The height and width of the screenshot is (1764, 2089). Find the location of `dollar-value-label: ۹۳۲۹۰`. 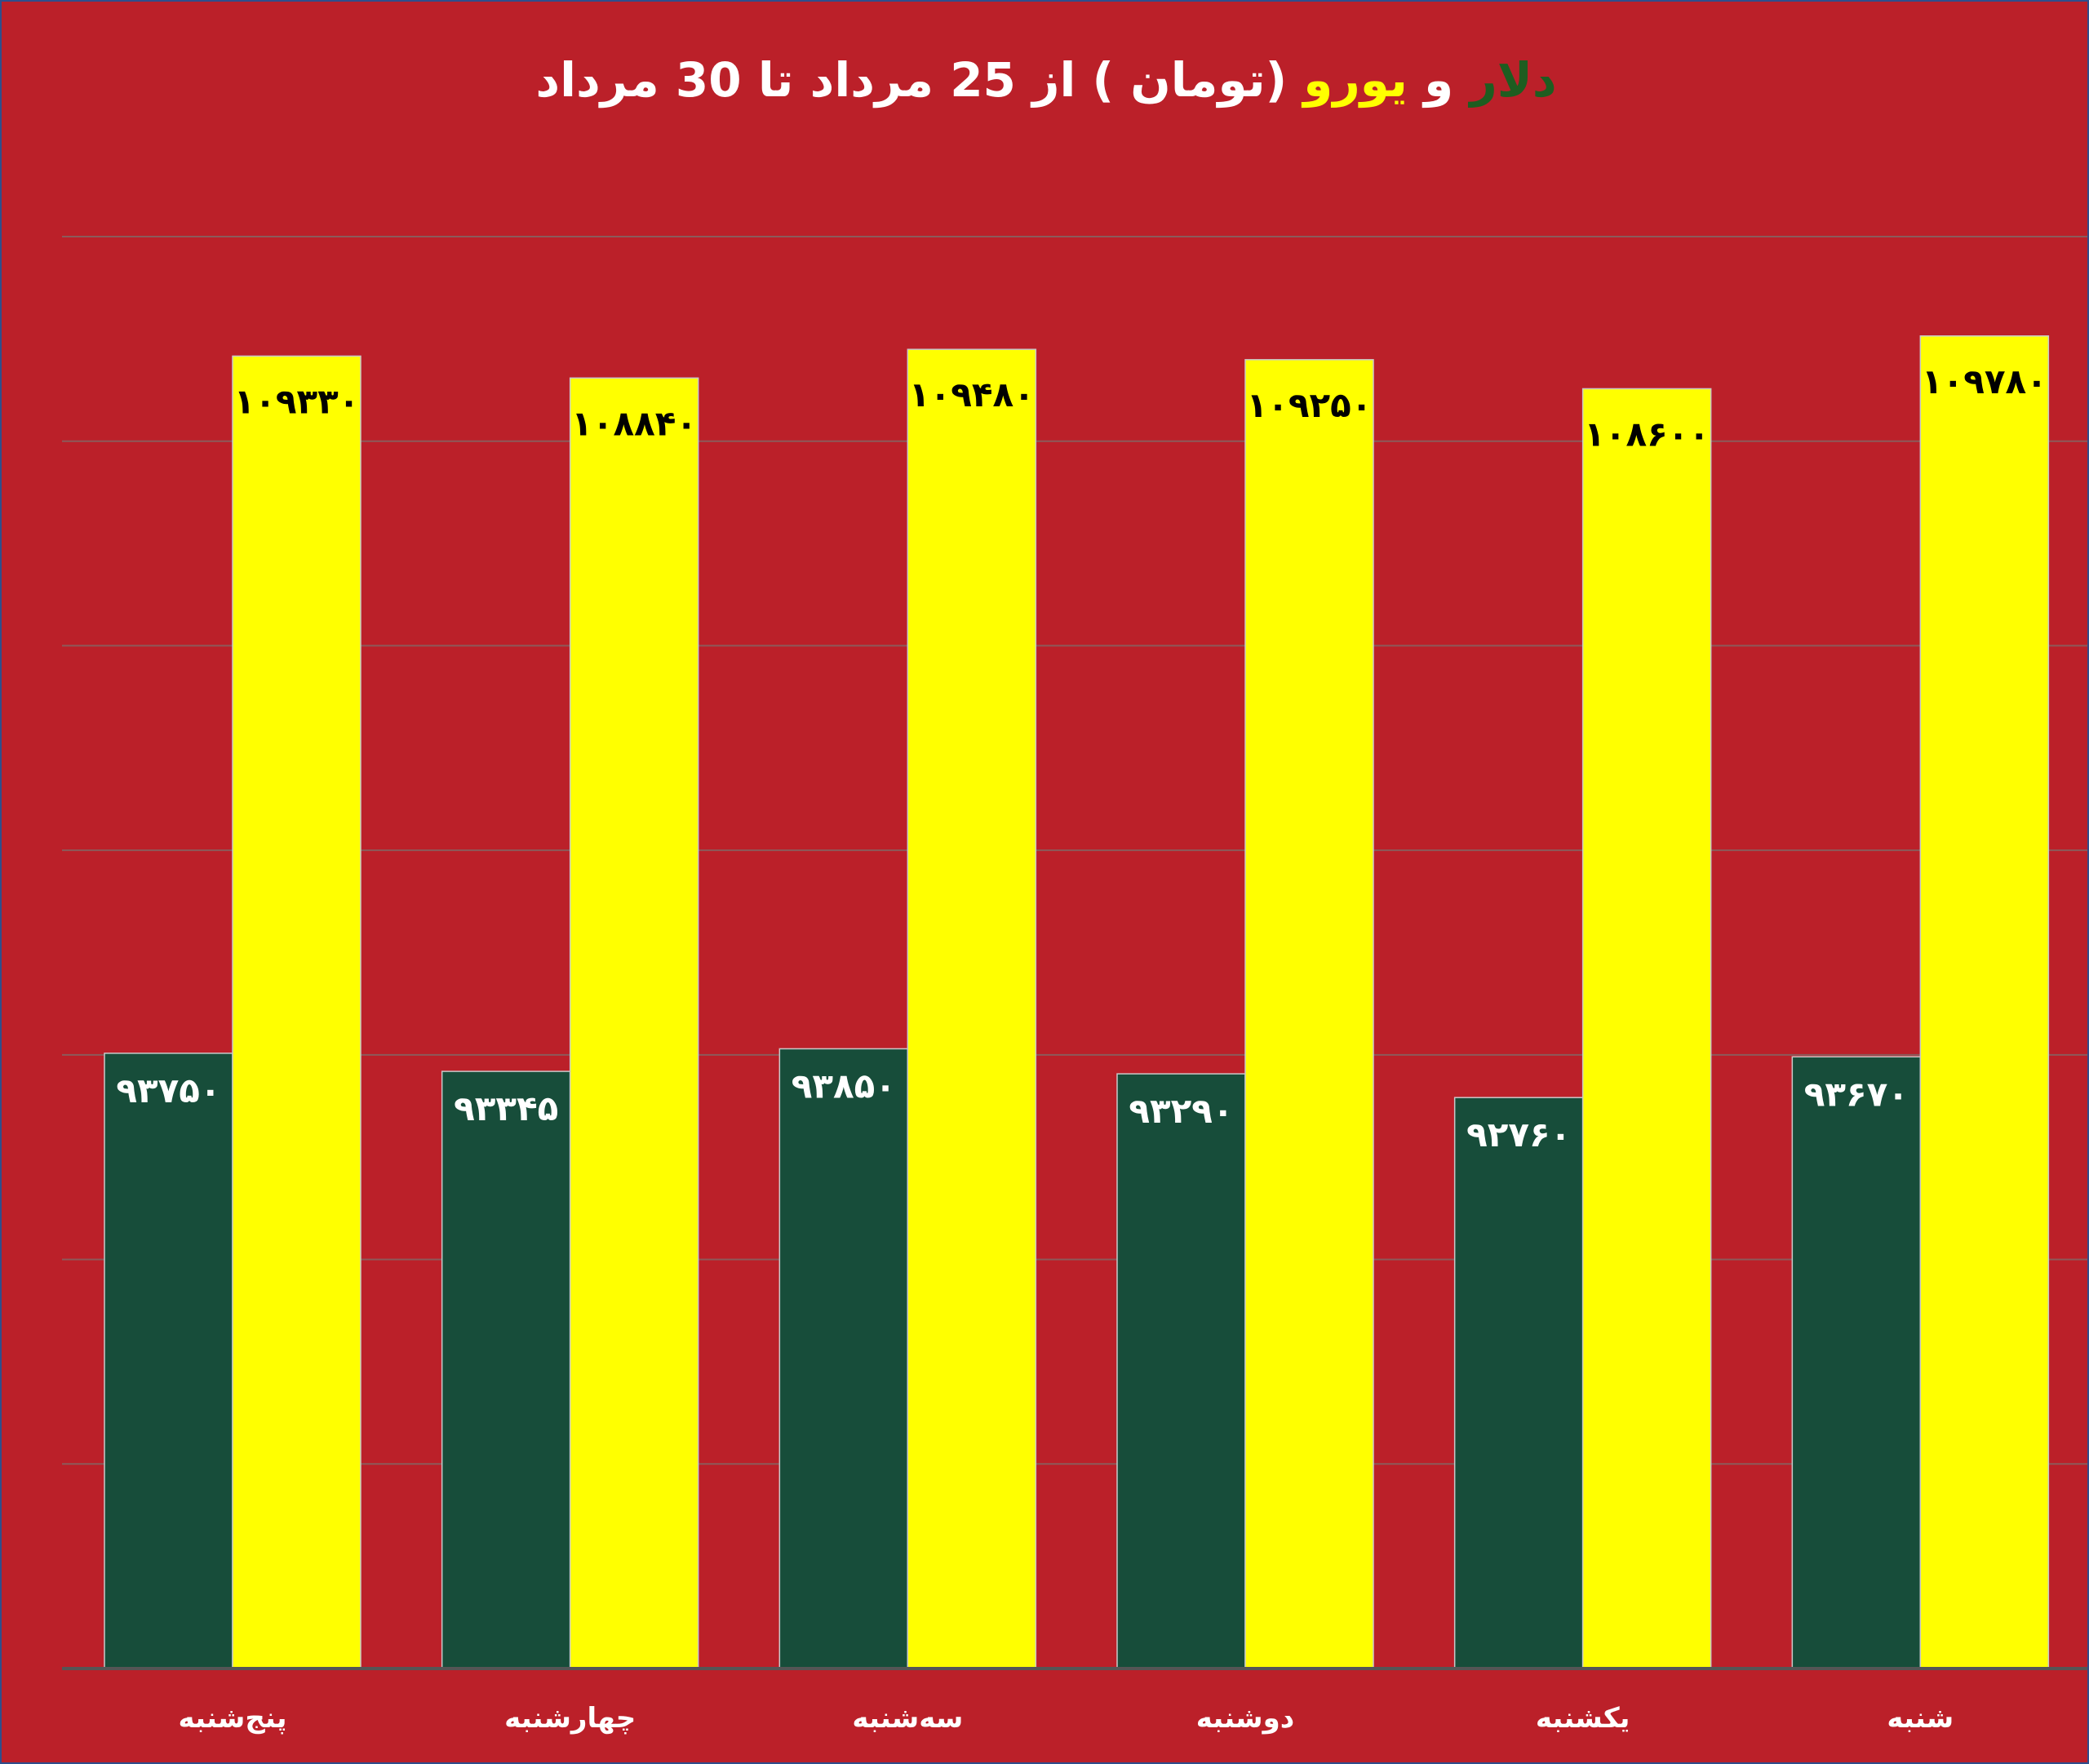

dollar-value-label: ۹۳۲۹۰ is located at coordinates (1181, 1111).